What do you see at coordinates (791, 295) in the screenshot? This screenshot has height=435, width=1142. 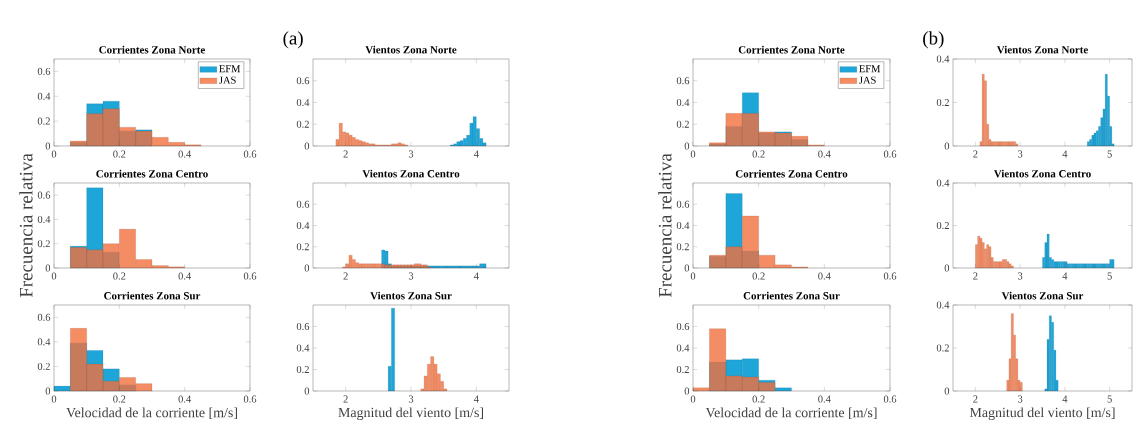 I see `chart-title: Corrientes Zona Sur` at bounding box center [791, 295].